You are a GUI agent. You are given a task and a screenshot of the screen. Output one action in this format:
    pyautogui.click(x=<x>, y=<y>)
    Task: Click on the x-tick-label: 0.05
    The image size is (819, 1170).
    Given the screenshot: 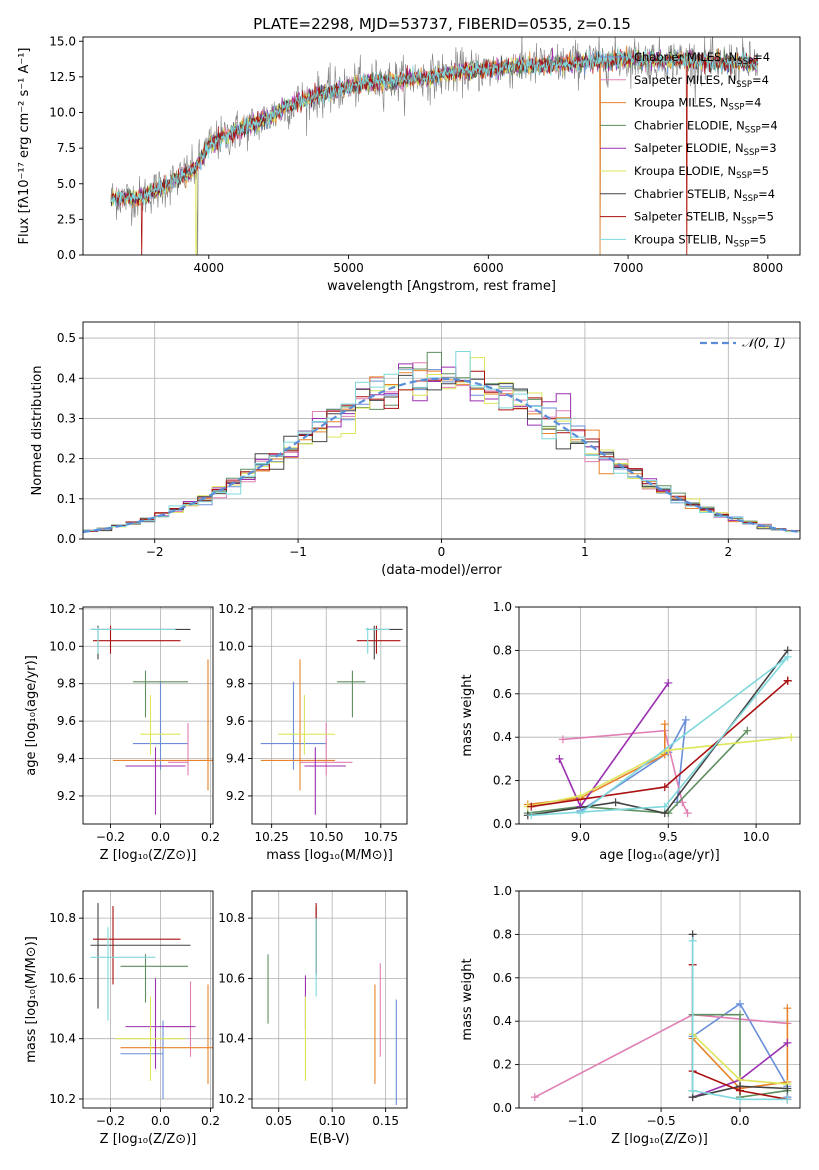 What is the action you would take?
    pyautogui.click(x=278, y=1121)
    